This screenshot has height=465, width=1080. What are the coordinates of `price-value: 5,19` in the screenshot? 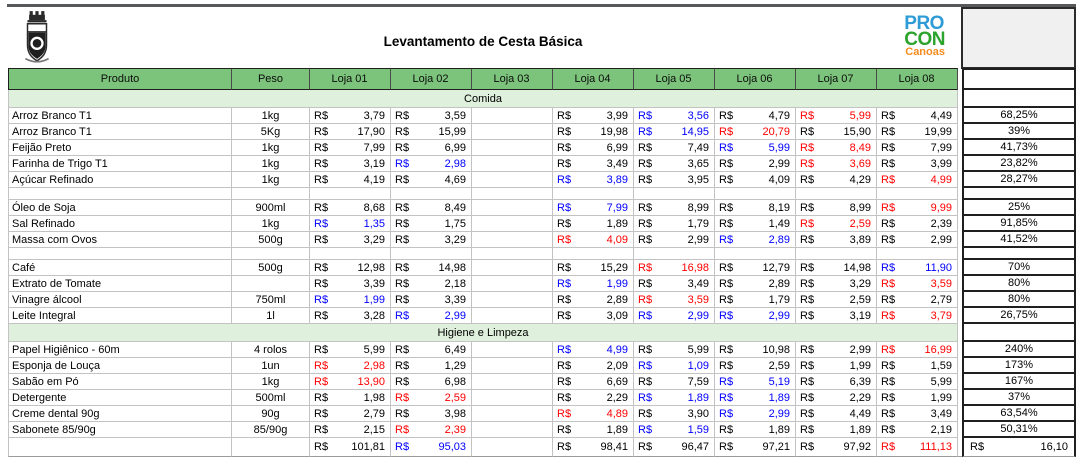 It's located at (779, 381).